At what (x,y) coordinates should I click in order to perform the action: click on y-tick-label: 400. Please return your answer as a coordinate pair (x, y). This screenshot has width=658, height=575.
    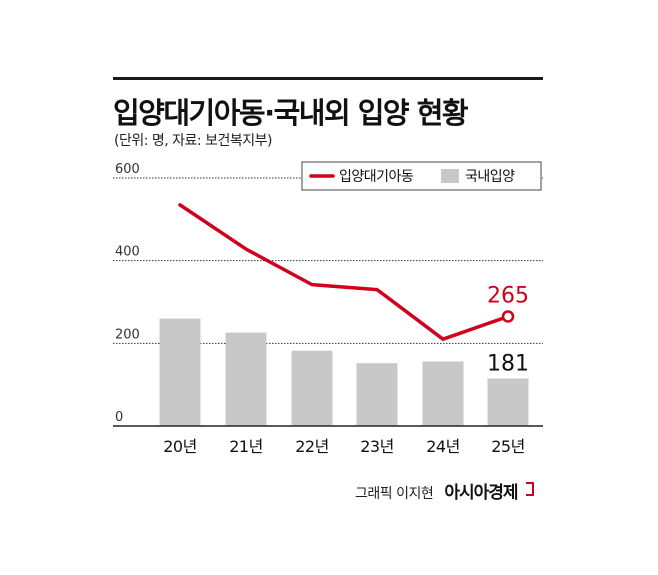
    Looking at the image, I should click on (127, 252).